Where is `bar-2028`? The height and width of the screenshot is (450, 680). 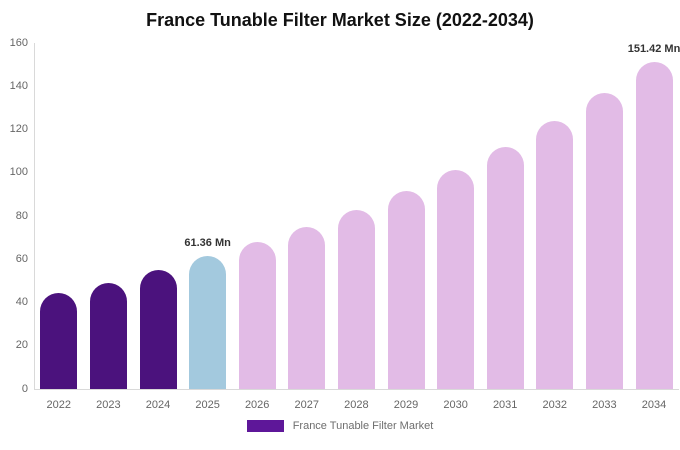 bar-2028 is located at coordinates (356, 299).